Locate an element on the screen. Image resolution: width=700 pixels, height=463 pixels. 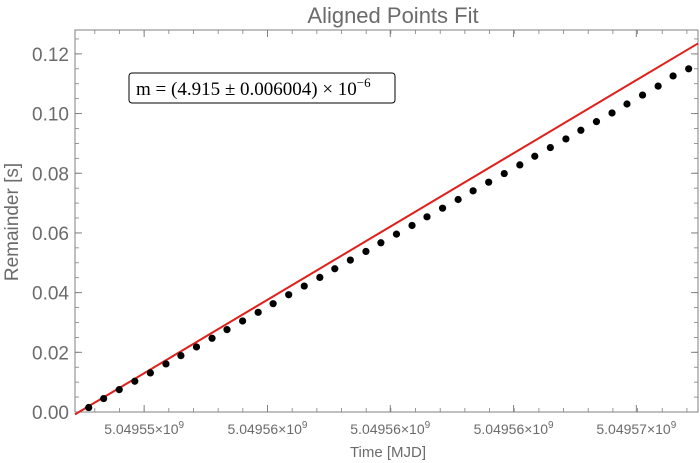
slope-annotation: m = (4.915 ± 0.006004) × 10−6 is located at coordinates (262, 88).